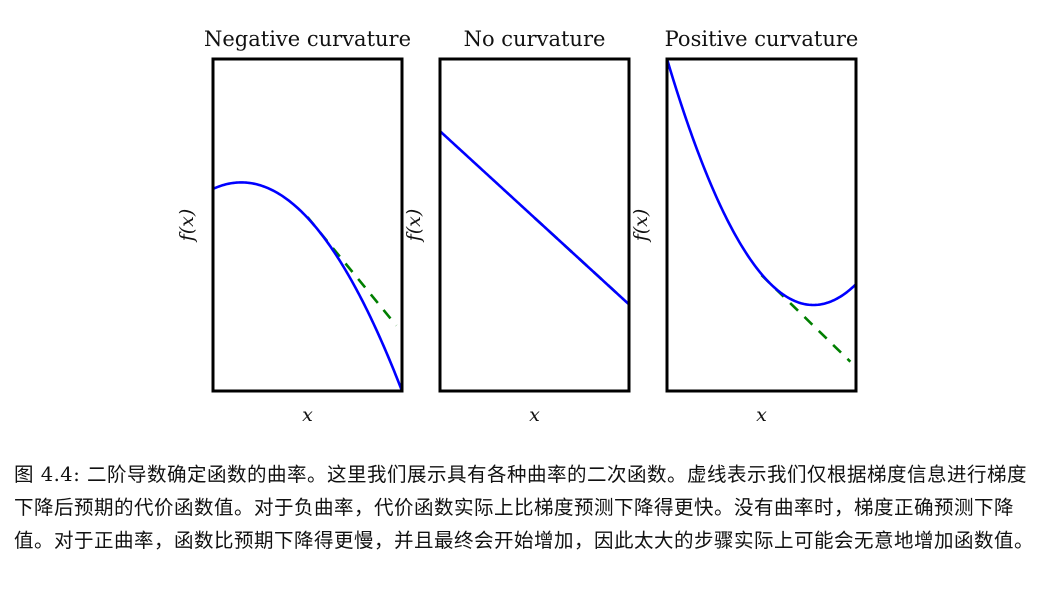  I want to click on panel-title: No curvature, so click(535, 39).